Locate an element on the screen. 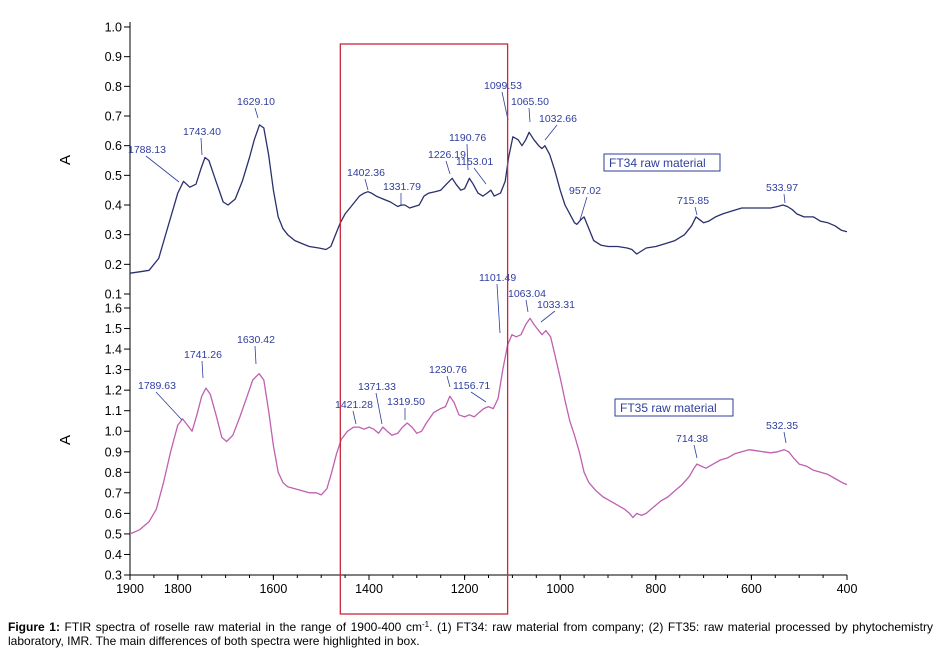 This screenshot has height=657, width=945. x-tick-label: 1600 is located at coordinates (273, 589).